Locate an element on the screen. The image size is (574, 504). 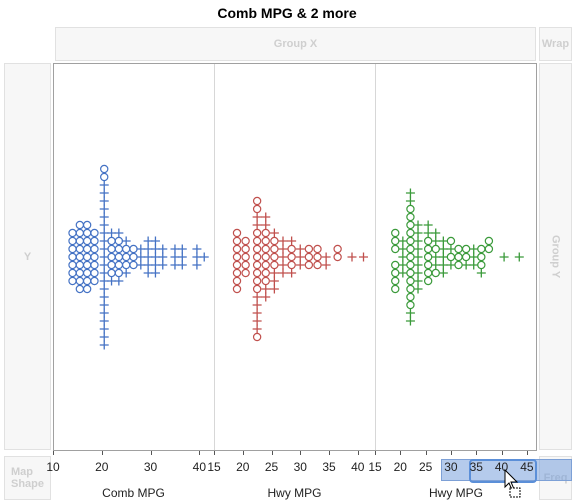
wrap-drop-zone: Wrap is located at coordinates (555, 44).